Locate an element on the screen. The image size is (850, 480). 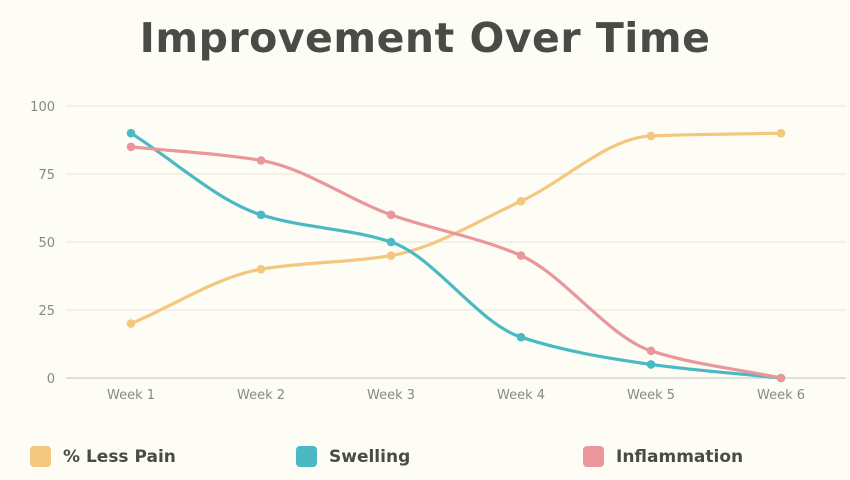
y-tick-label: 75 is located at coordinates (46, 175).